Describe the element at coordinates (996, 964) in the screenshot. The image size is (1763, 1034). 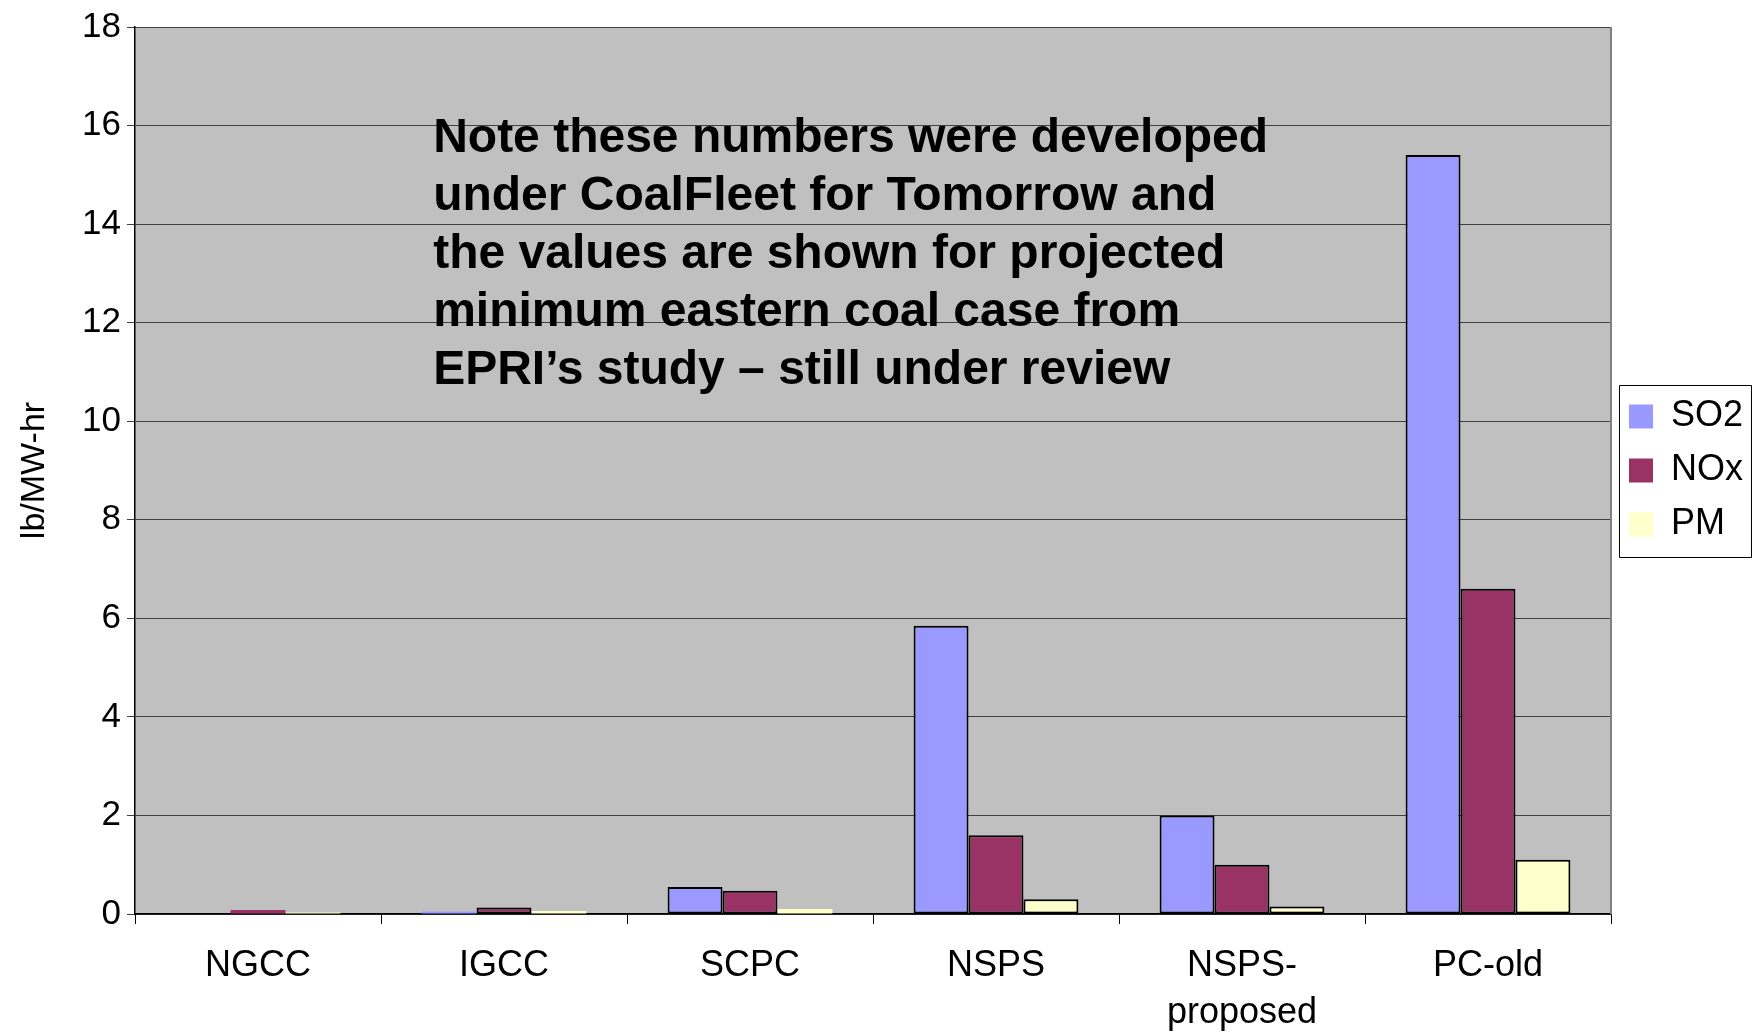
I see `x-tick-label: NSPS` at that location.